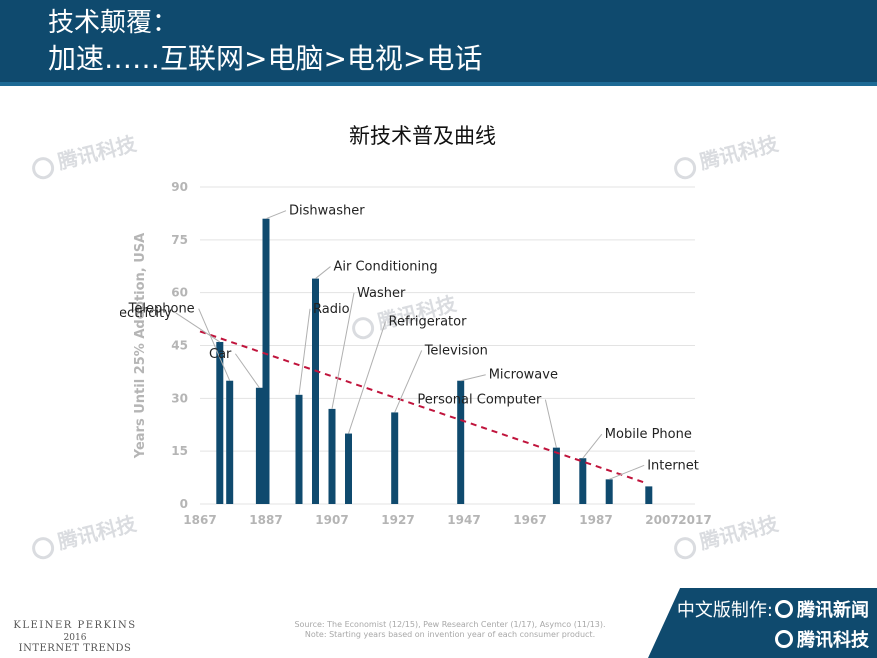  I want to click on y-axis-label: Years Until 25% Adoption, USA, so click(140, 346).